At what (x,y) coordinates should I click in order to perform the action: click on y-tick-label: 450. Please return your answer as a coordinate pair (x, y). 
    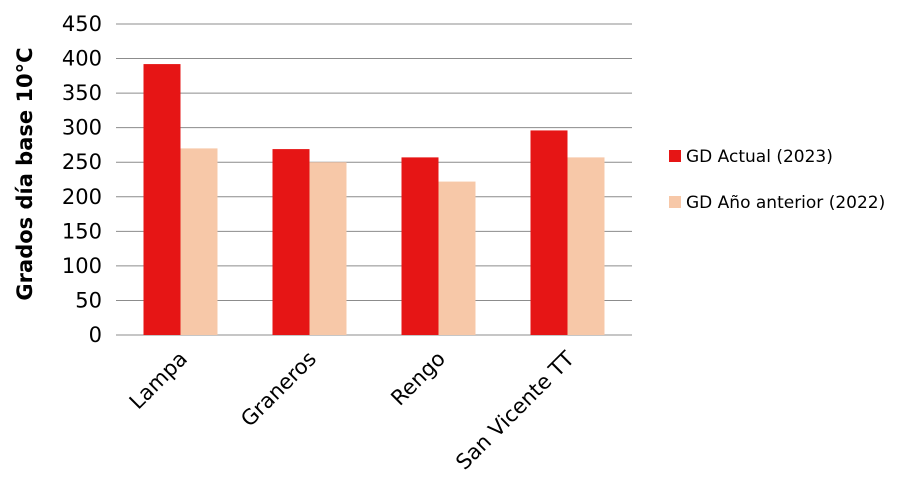
    Looking at the image, I should click on (82, 24).